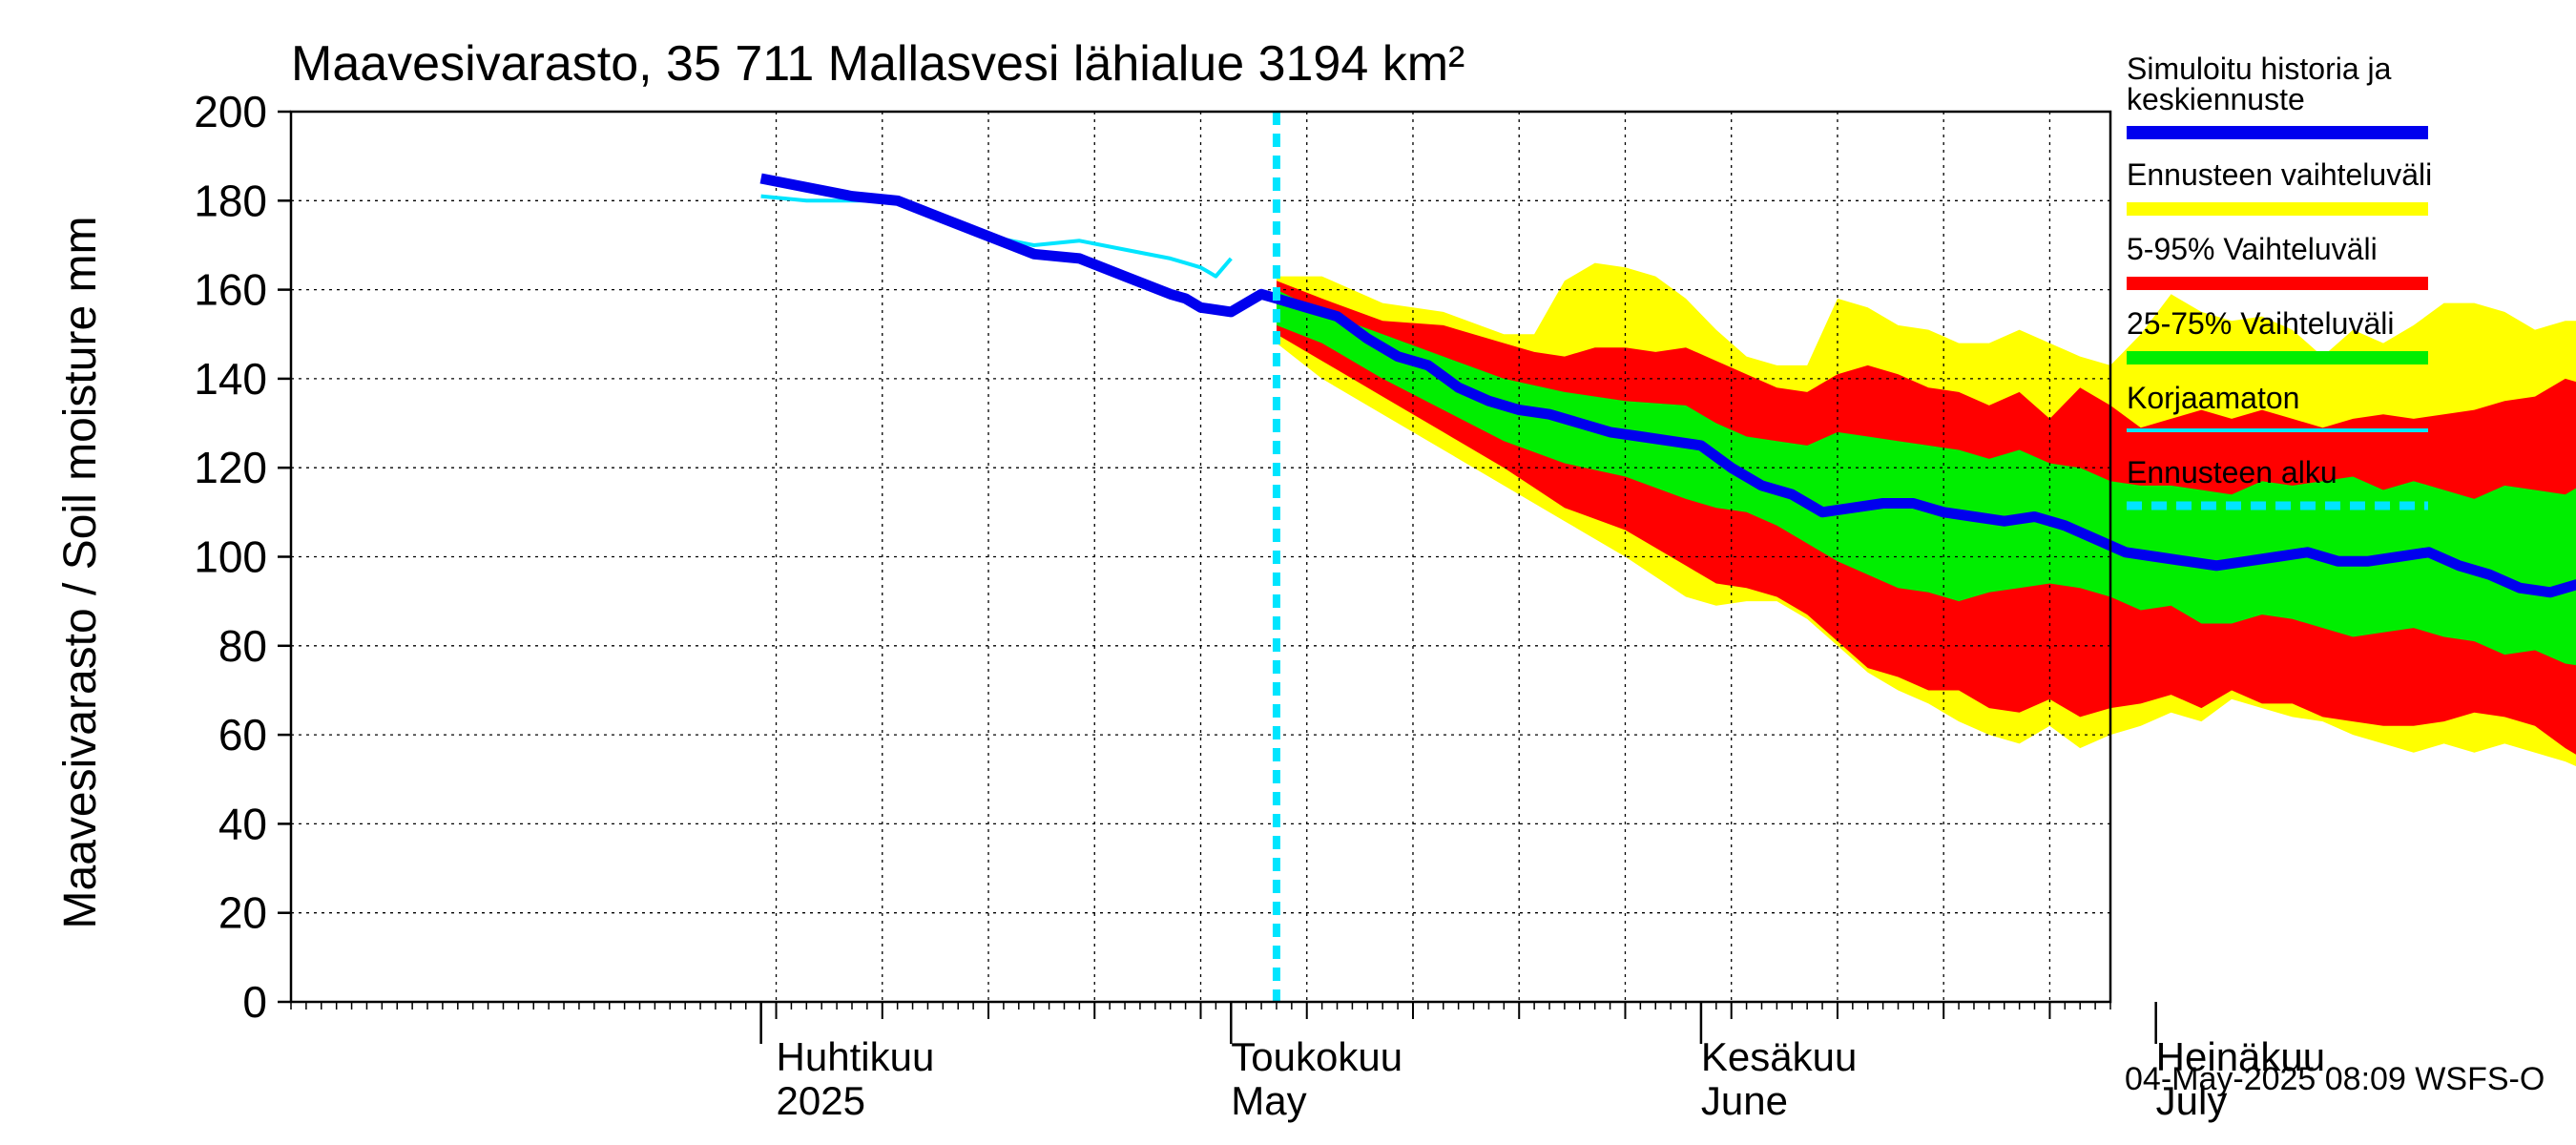  I want to click on legend-label: Ennusteen alku, so click(2232, 472).